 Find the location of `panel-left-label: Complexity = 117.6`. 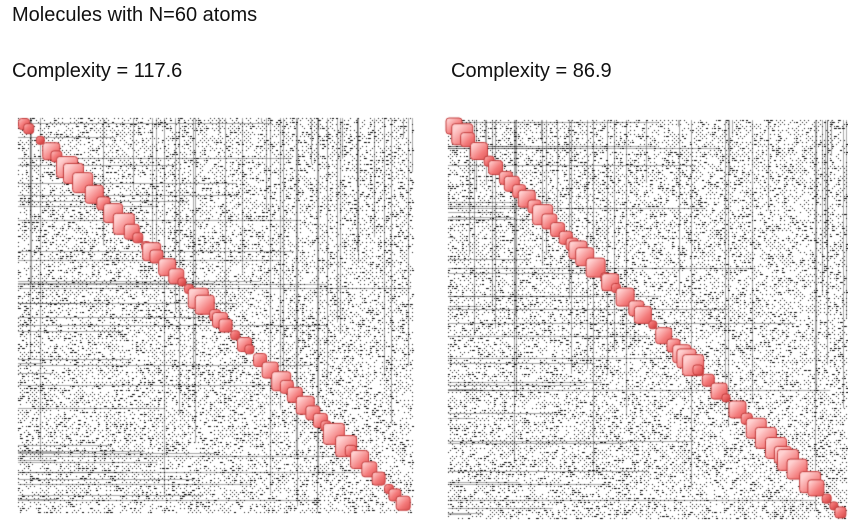

panel-left-label: Complexity = 117.6 is located at coordinates (97, 71).